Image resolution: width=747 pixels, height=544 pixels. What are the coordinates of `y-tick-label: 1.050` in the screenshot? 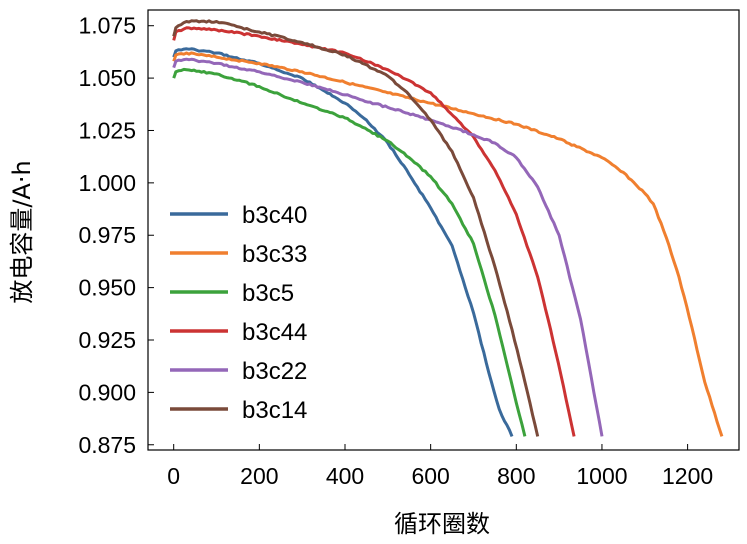 It's located at (107, 78).